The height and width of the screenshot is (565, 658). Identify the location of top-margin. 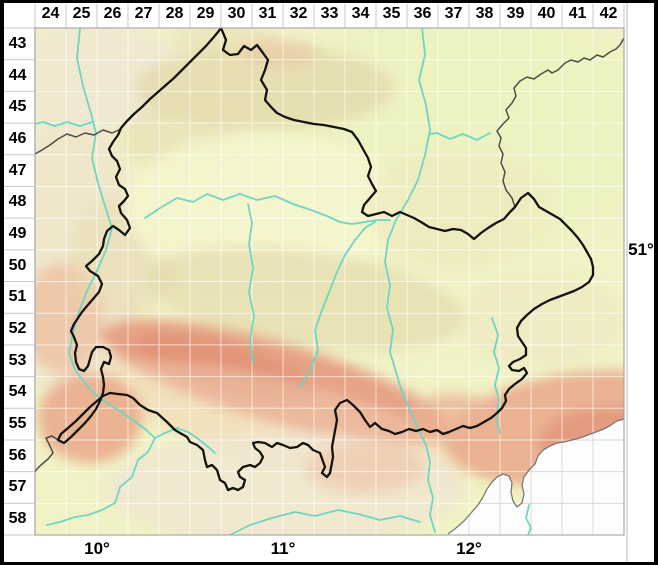
(329, 14).